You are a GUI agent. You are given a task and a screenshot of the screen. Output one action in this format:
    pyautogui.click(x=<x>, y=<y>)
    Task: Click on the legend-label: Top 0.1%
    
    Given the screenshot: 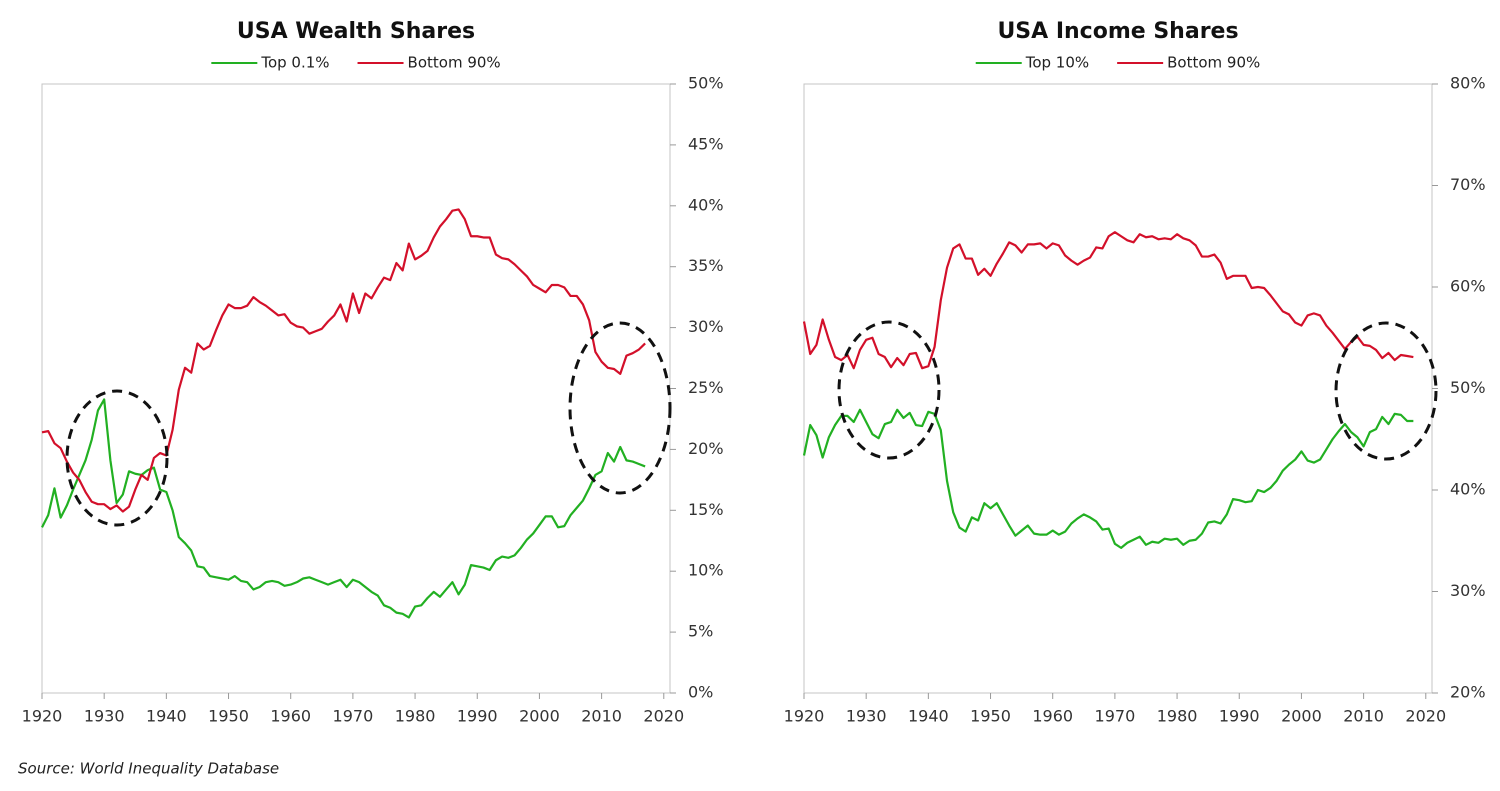 What is the action you would take?
    pyautogui.click(x=294, y=63)
    